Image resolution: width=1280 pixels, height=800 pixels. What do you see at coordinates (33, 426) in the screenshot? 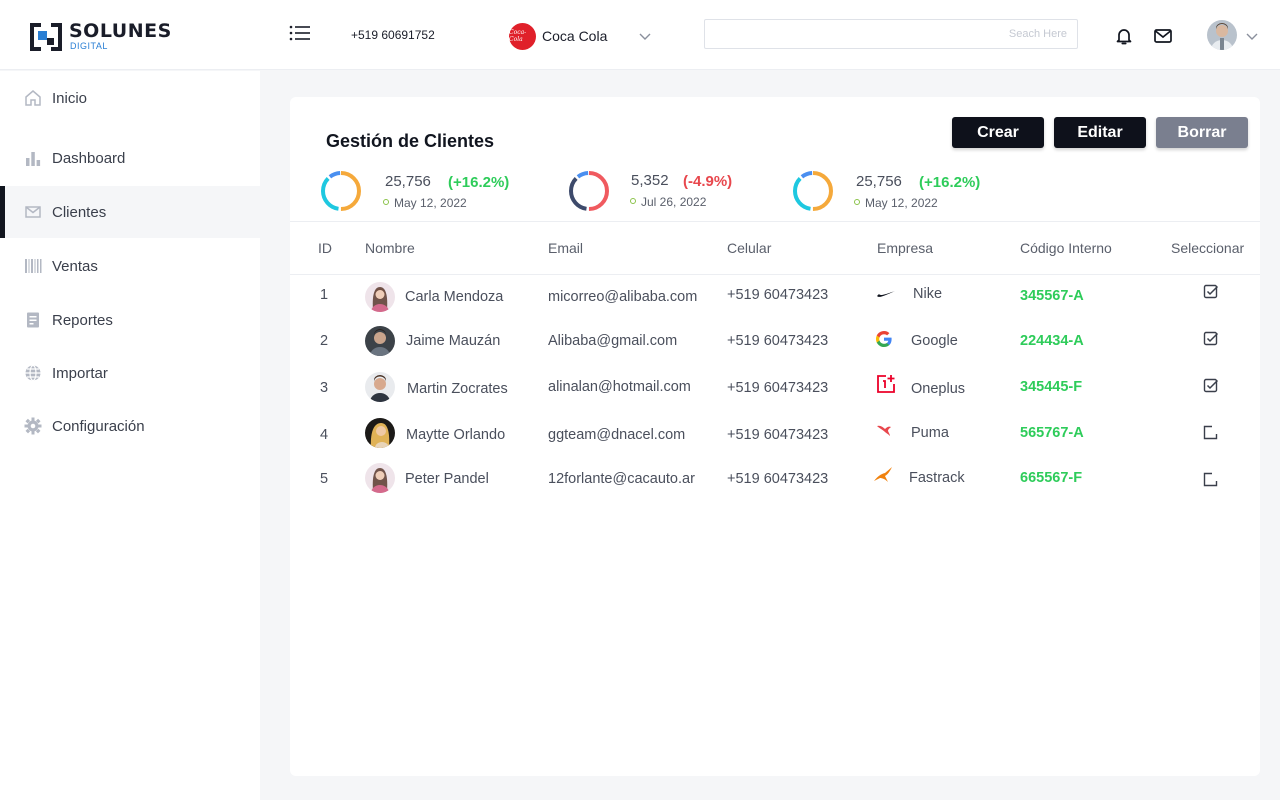
I see `gear-icon` at bounding box center [33, 426].